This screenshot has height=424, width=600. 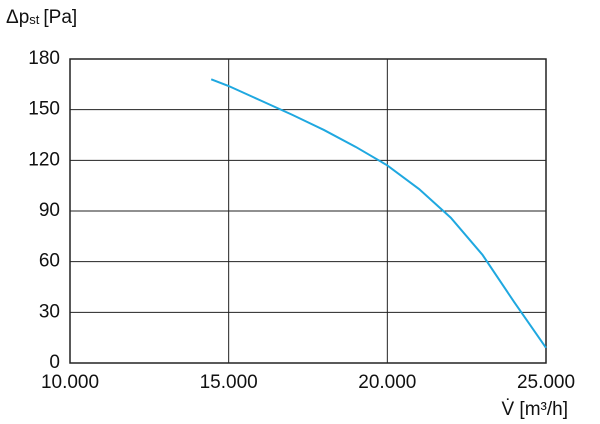 What do you see at coordinates (17, 17) in the screenshot?
I see `y-label-symbol: Δp` at bounding box center [17, 17].